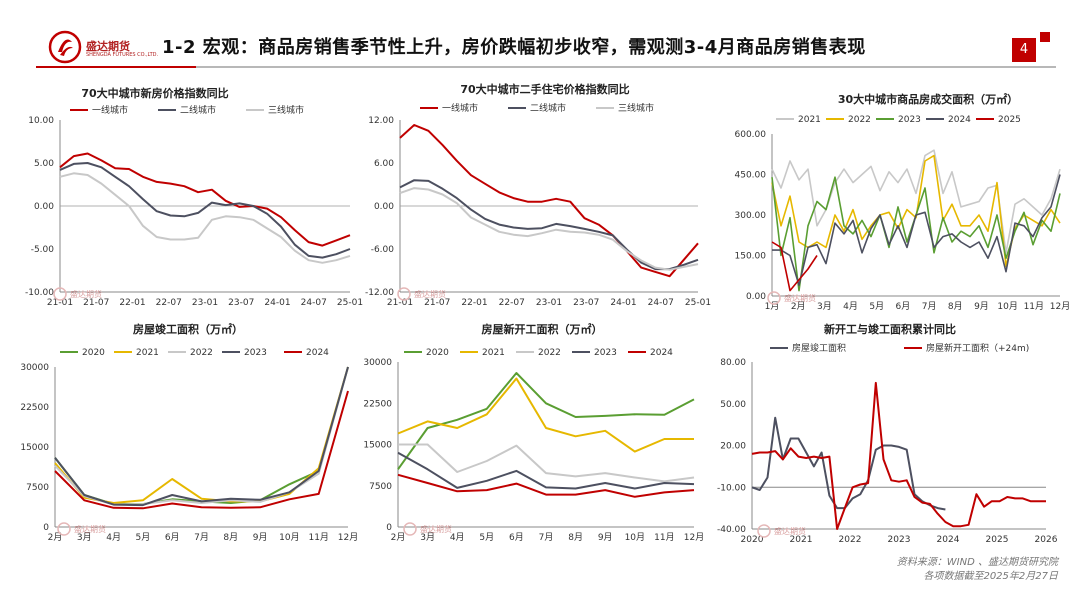  What do you see at coordinates (400, 303) in the screenshot?
I see `x-tick-label: 21-01` at bounding box center [400, 303].